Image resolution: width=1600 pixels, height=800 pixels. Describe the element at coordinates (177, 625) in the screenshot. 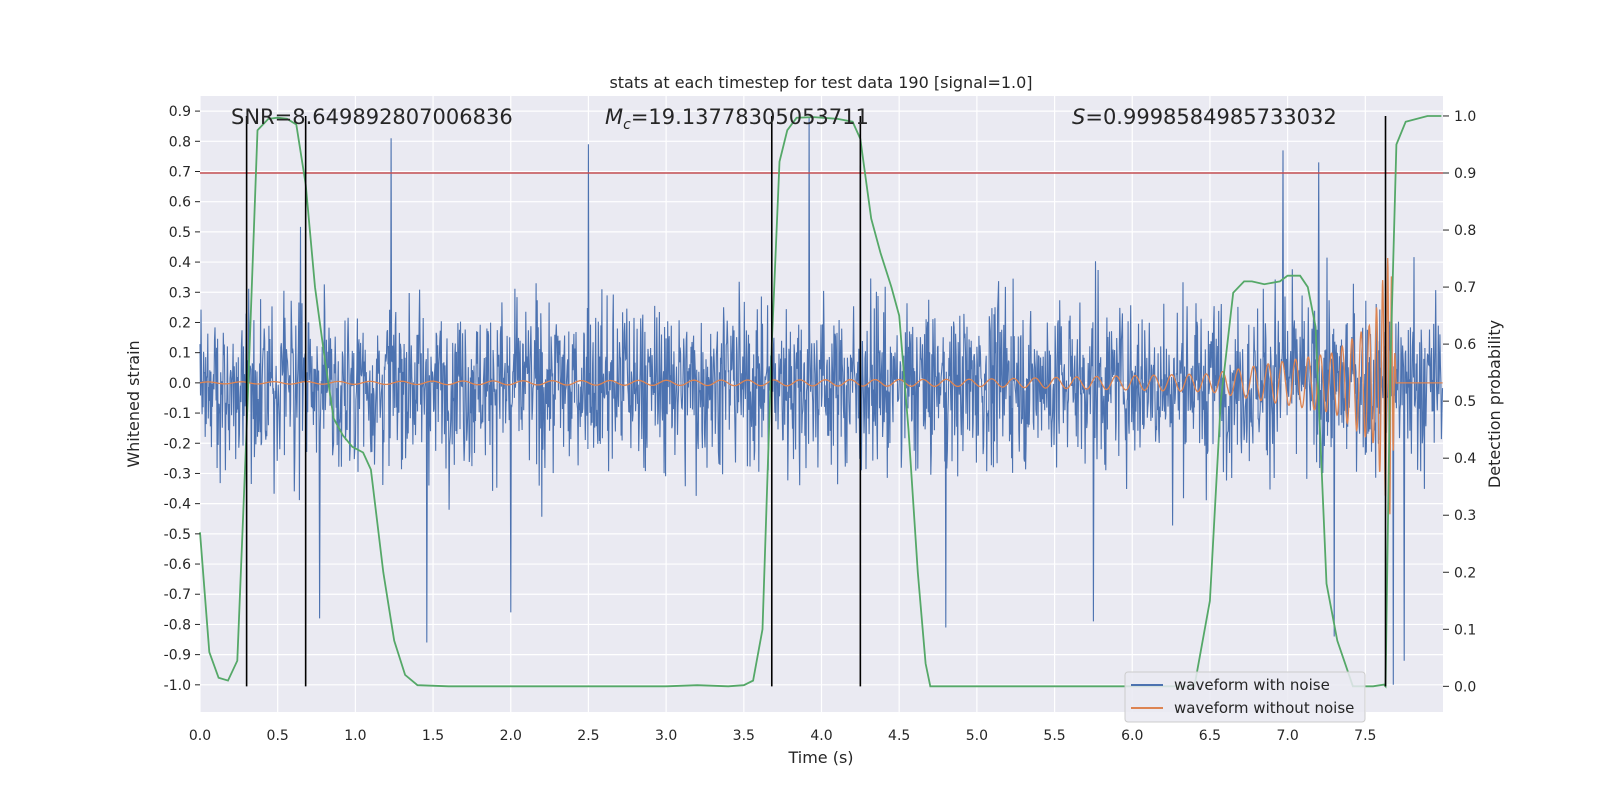

I see `y-tick-label: -0.8` at that location.